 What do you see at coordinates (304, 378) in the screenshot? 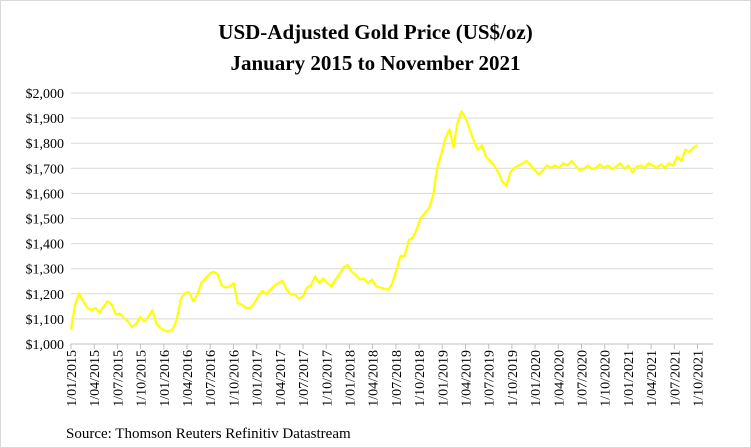
I see `x-tick-label: 1/07/2017` at bounding box center [304, 378].